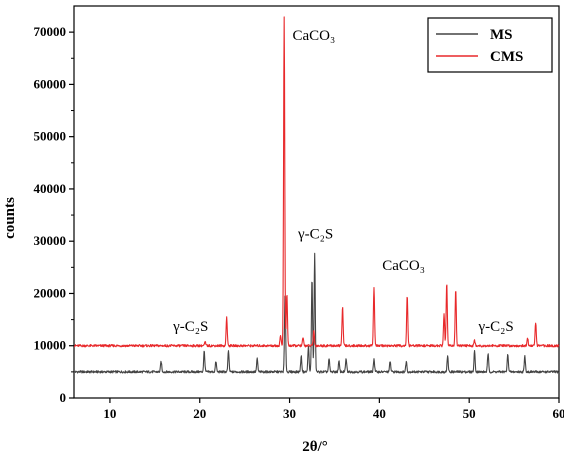 Image resolution: width=564 pixels, height=453 pixels. I want to click on y-tick-label: 20000, so click(50, 292).